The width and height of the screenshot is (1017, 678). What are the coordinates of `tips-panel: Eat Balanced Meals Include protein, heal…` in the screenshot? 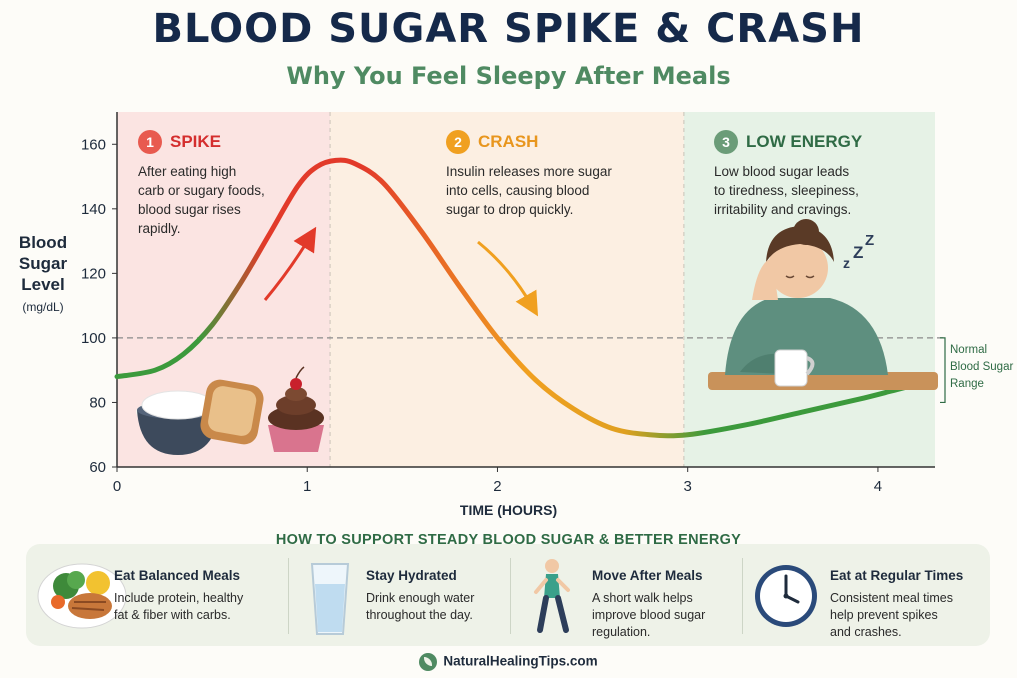 It's located at (508, 595).